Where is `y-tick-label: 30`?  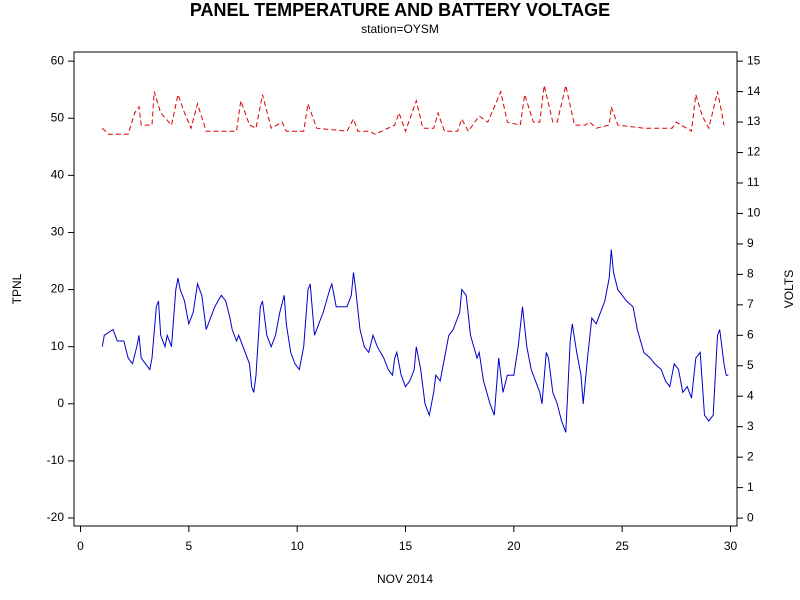 y-tick-label: 30 is located at coordinates (58, 232).